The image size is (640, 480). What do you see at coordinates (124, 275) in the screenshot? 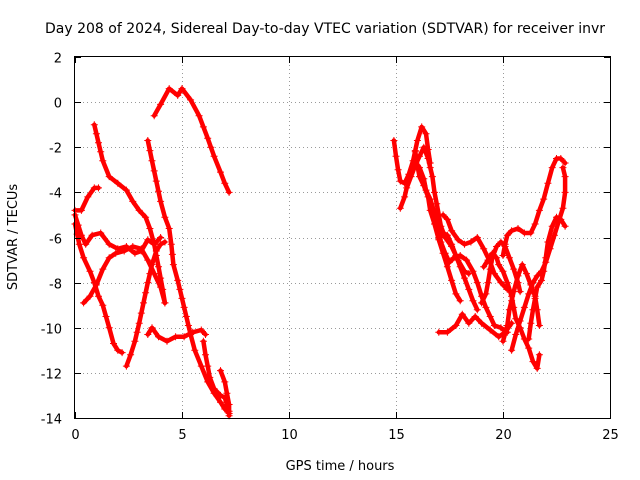
I see `series-track-f` at bounding box center [124, 275].